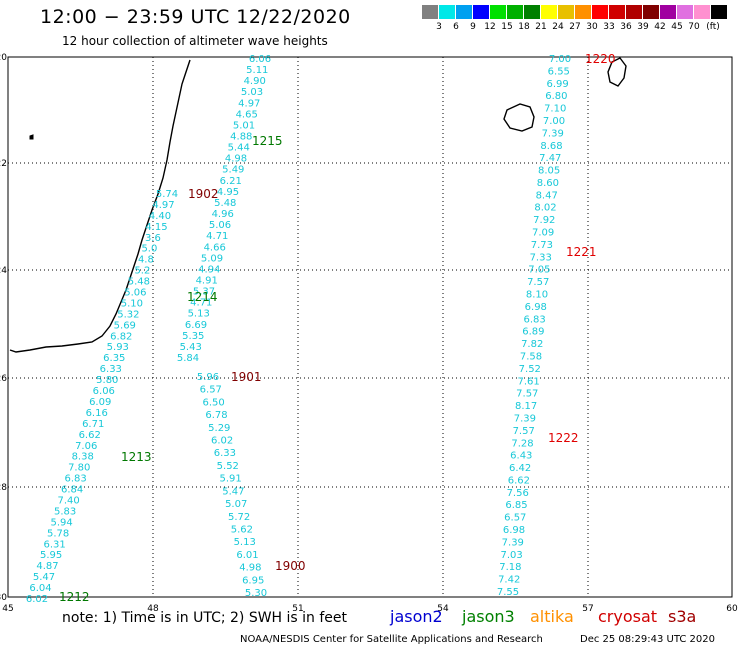 The height and width of the screenshot is (650, 740). Describe the element at coordinates (520, 468) in the screenshot. I see `wave-height-value: 6.42` at that location.